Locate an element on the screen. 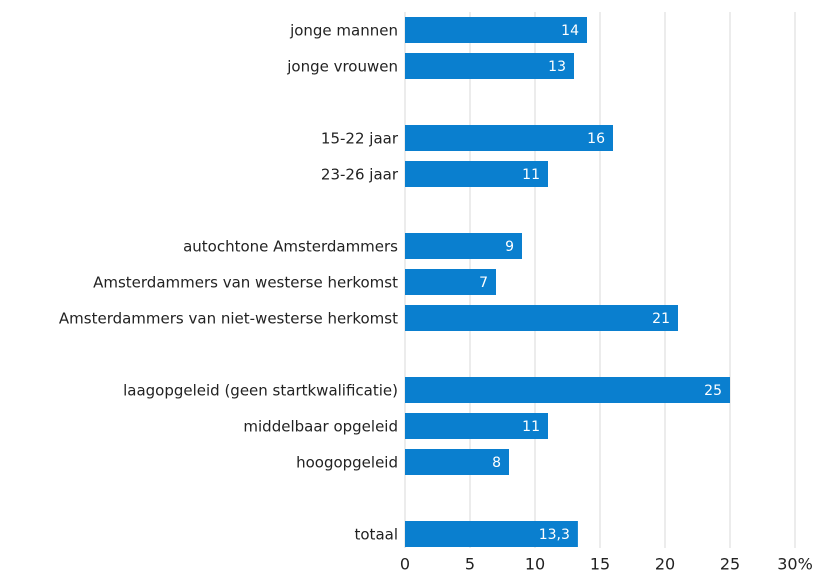 The width and height of the screenshot is (824, 575). x-tick-label: 25 is located at coordinates (730, 564).